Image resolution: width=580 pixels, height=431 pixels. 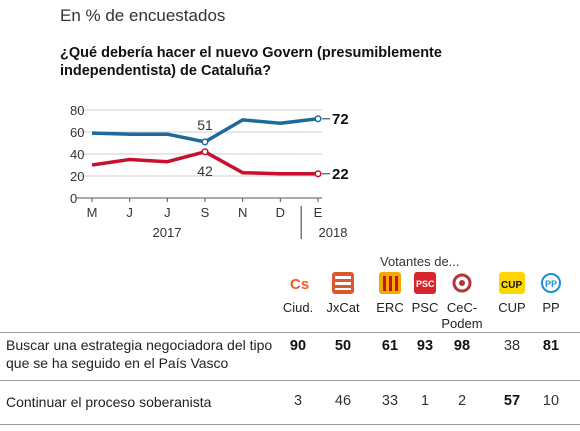 What do you see at coordinates (167, 232) in the screenshot?
I see `year-label-2017: 2017` at bounding box center [167, 232].